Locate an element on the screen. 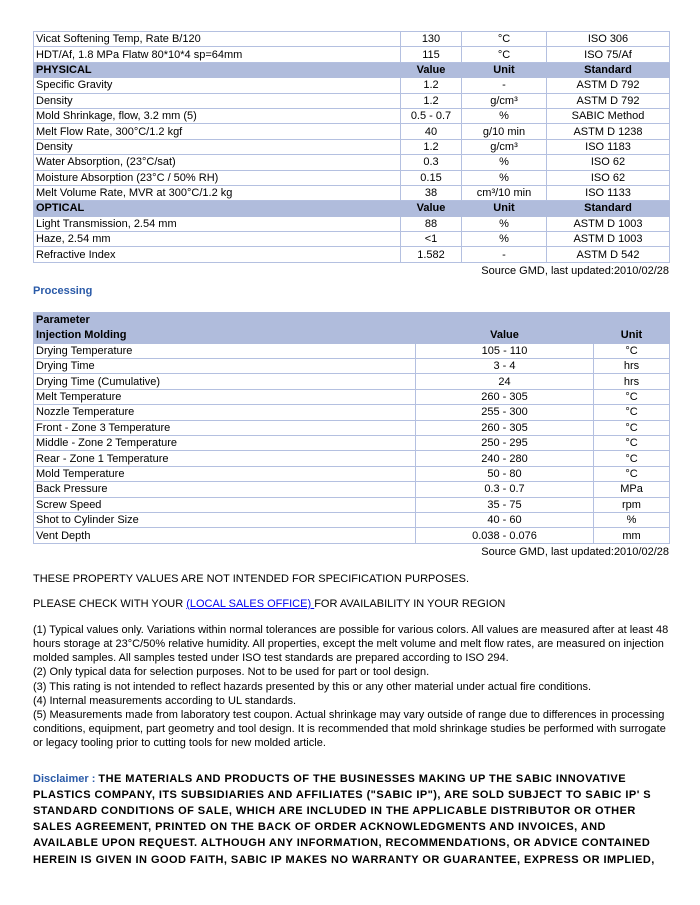  section-header-row: OPTICAL Value Unit Standard is located at coordinates (351, 208).